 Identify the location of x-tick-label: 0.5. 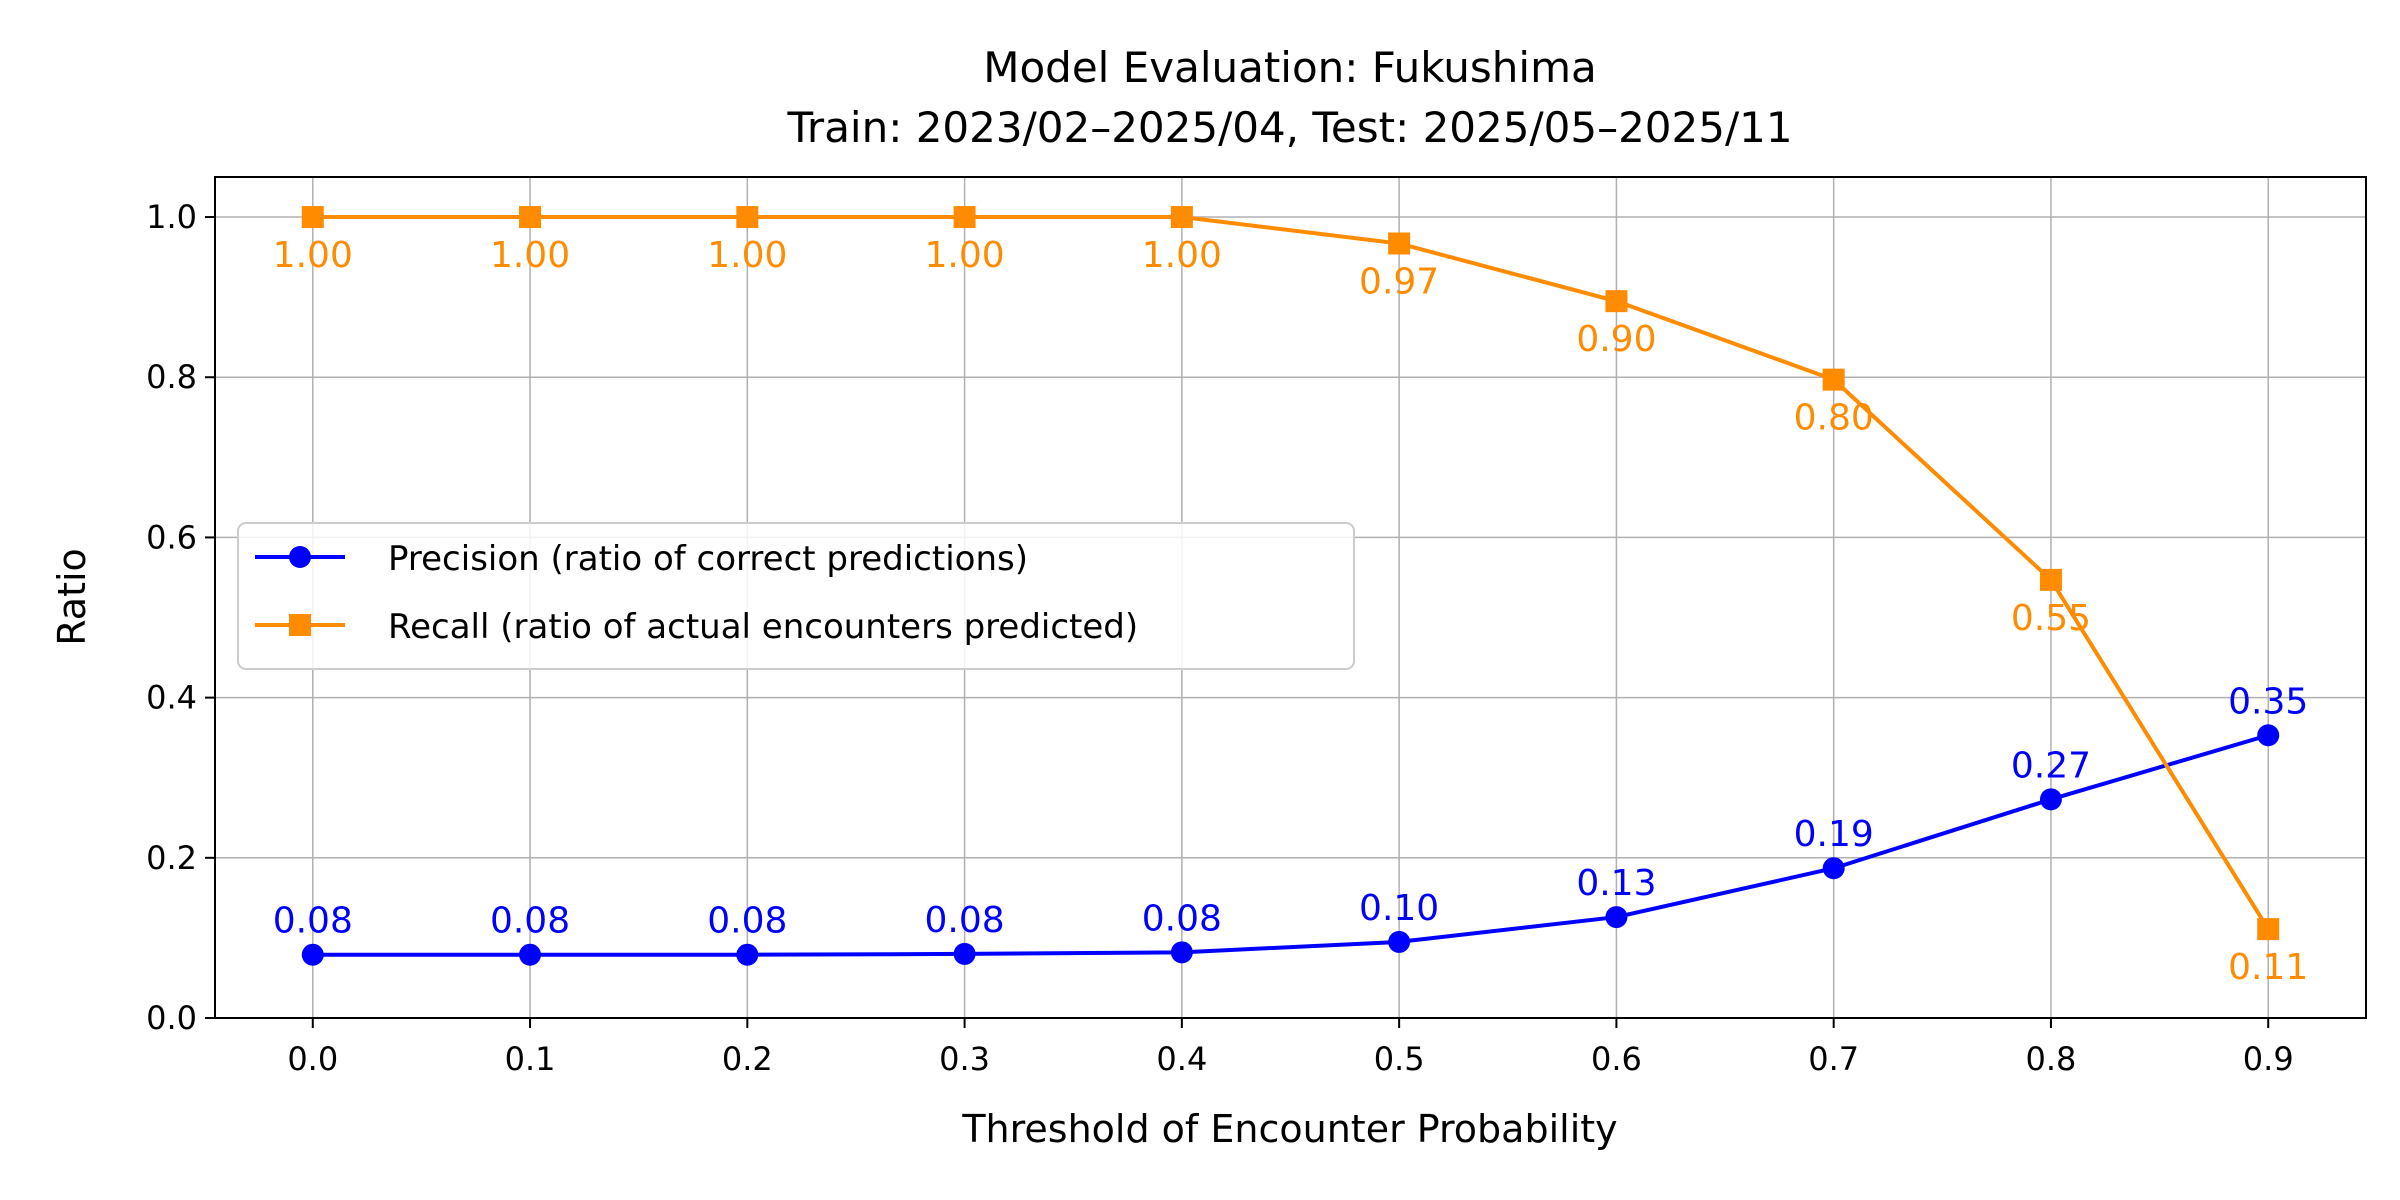
(1399, 1059).